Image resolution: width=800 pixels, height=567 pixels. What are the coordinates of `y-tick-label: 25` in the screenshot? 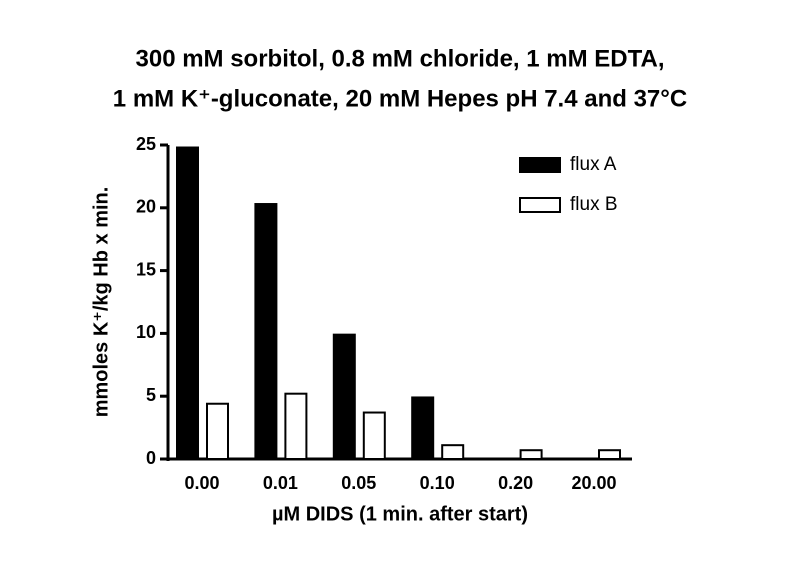 It's located at (146, 144).